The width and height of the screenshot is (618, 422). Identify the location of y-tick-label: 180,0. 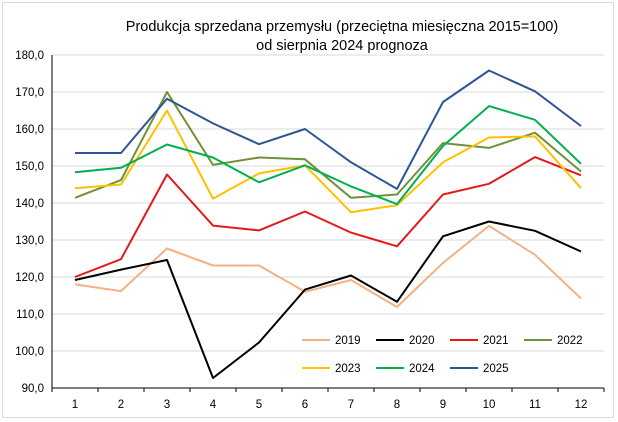
(29, 56).